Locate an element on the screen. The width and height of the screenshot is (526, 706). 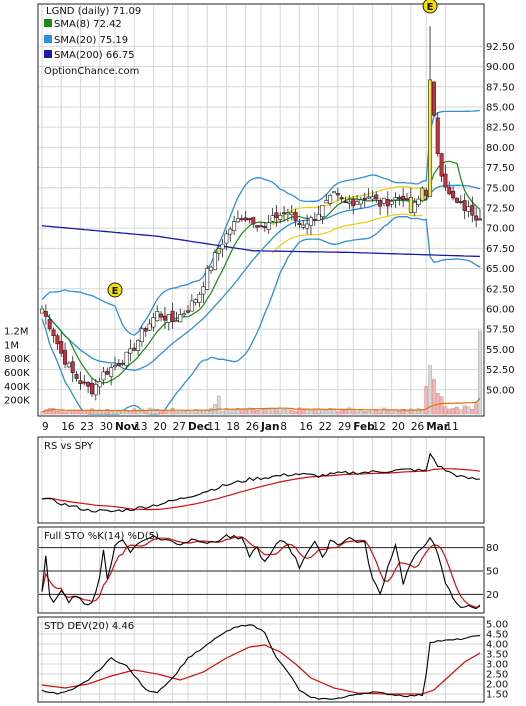
price-tick-label: 67.50 is located at coordinates (500, 249).